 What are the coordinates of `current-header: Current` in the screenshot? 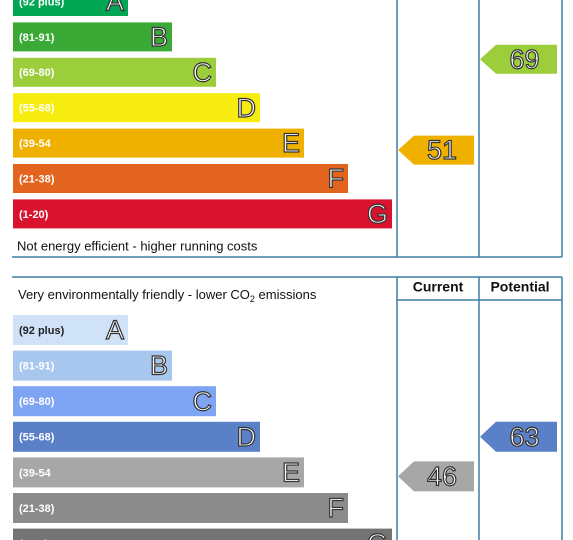 It's located at (438, 287).